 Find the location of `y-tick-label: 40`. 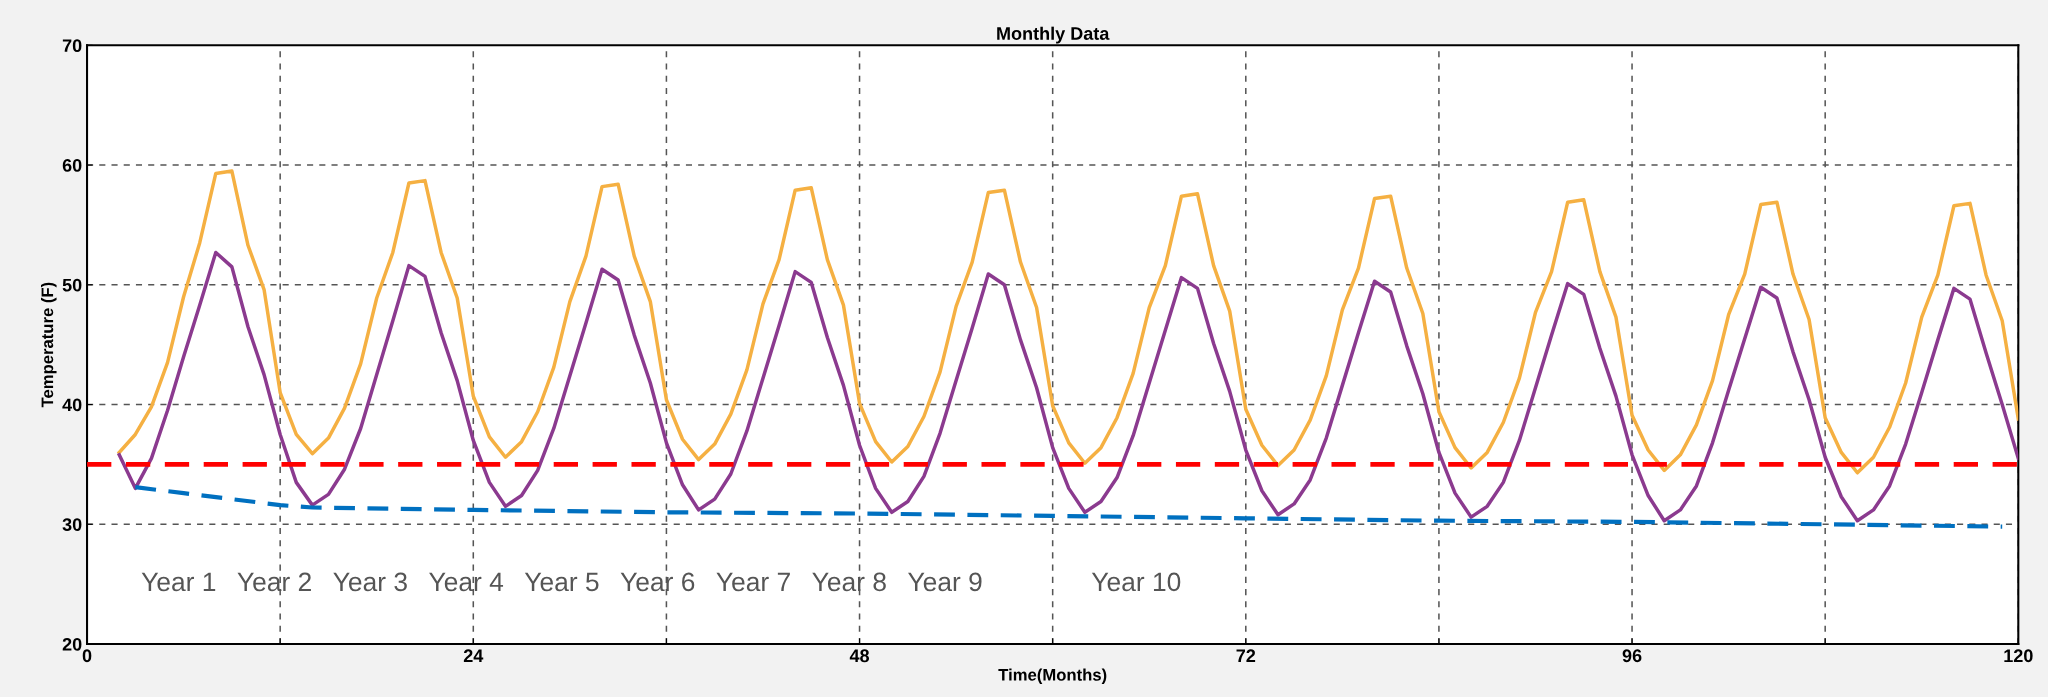

y-tick-label: 40 is located at coordinates (72, 405).